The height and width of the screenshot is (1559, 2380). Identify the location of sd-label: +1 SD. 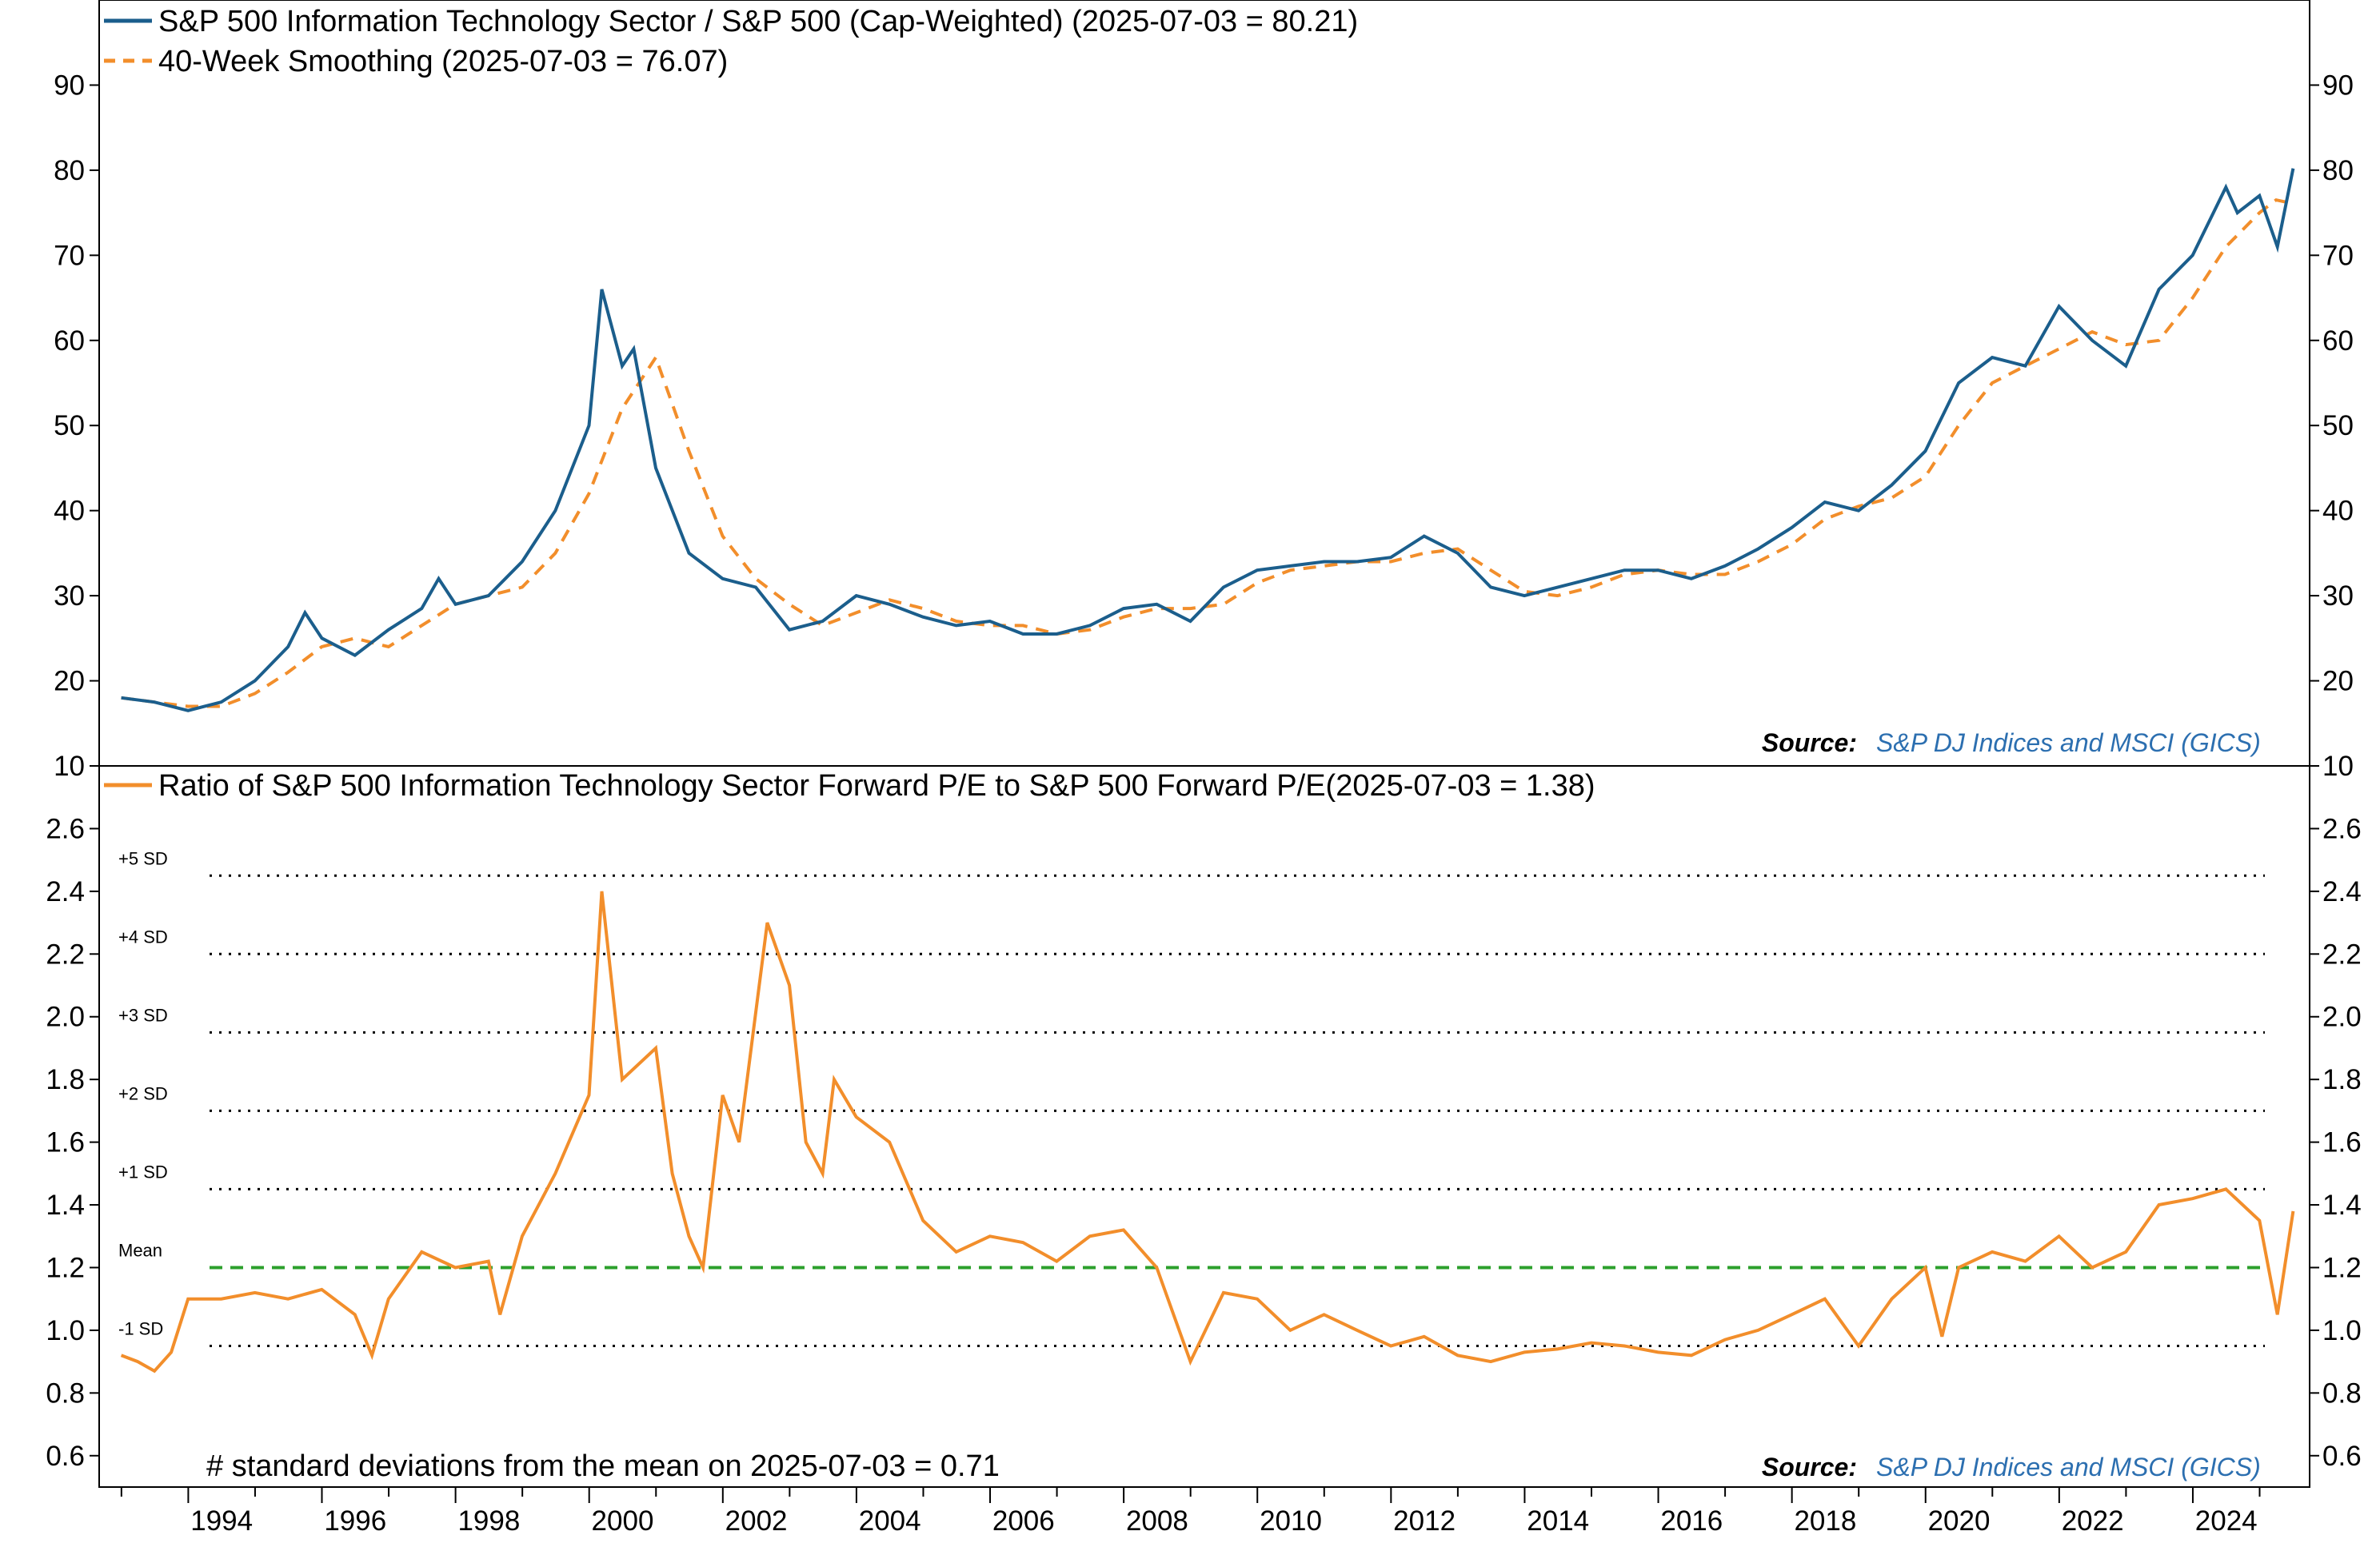
(143, 1172).